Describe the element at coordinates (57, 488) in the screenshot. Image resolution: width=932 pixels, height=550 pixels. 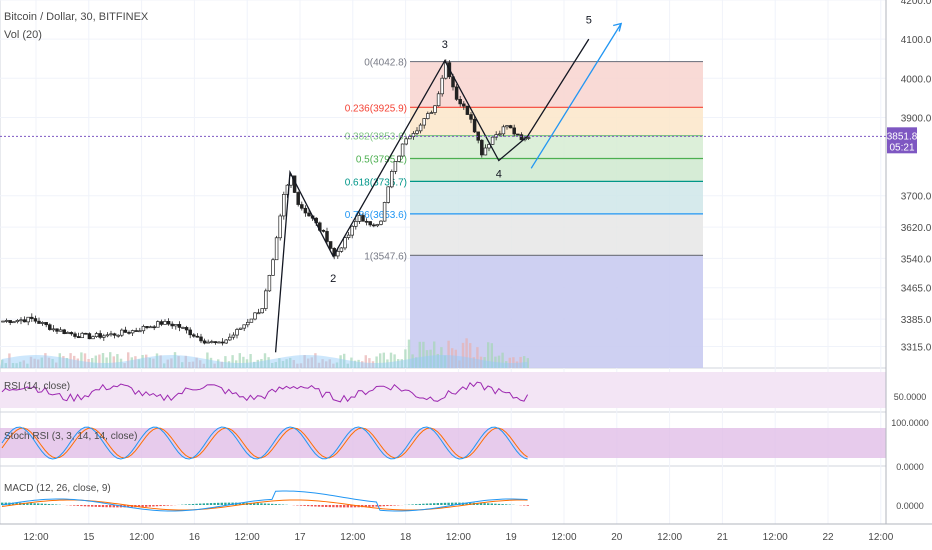
I see `macd-title: MACD (12, 26, close, 9)` at that location.